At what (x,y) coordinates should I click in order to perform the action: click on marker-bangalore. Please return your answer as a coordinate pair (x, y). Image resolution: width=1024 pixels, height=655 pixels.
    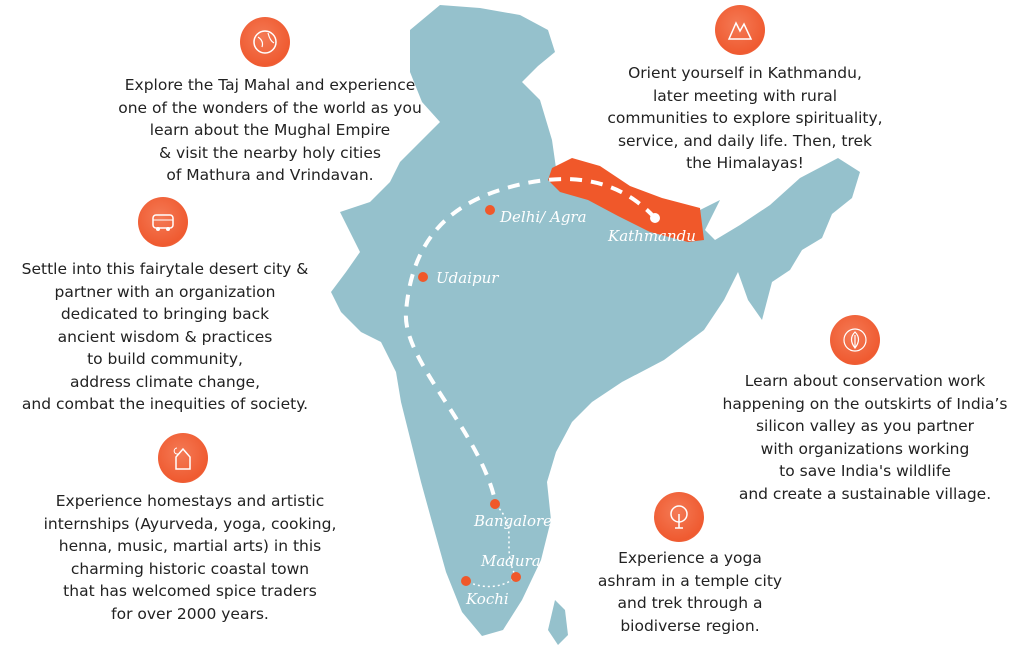
    Looking at the image, I should click on (495, 504).